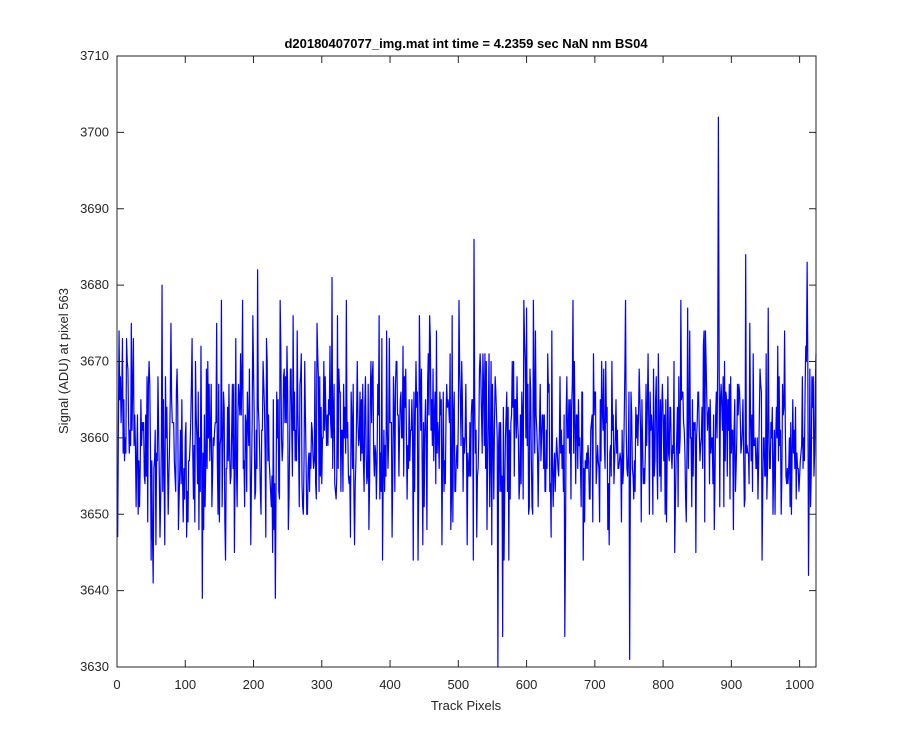 This screenshot has height=750, width=900. I want to click on y-axis-label: Signal (ADU) at pixel 563, so click(63, 361).